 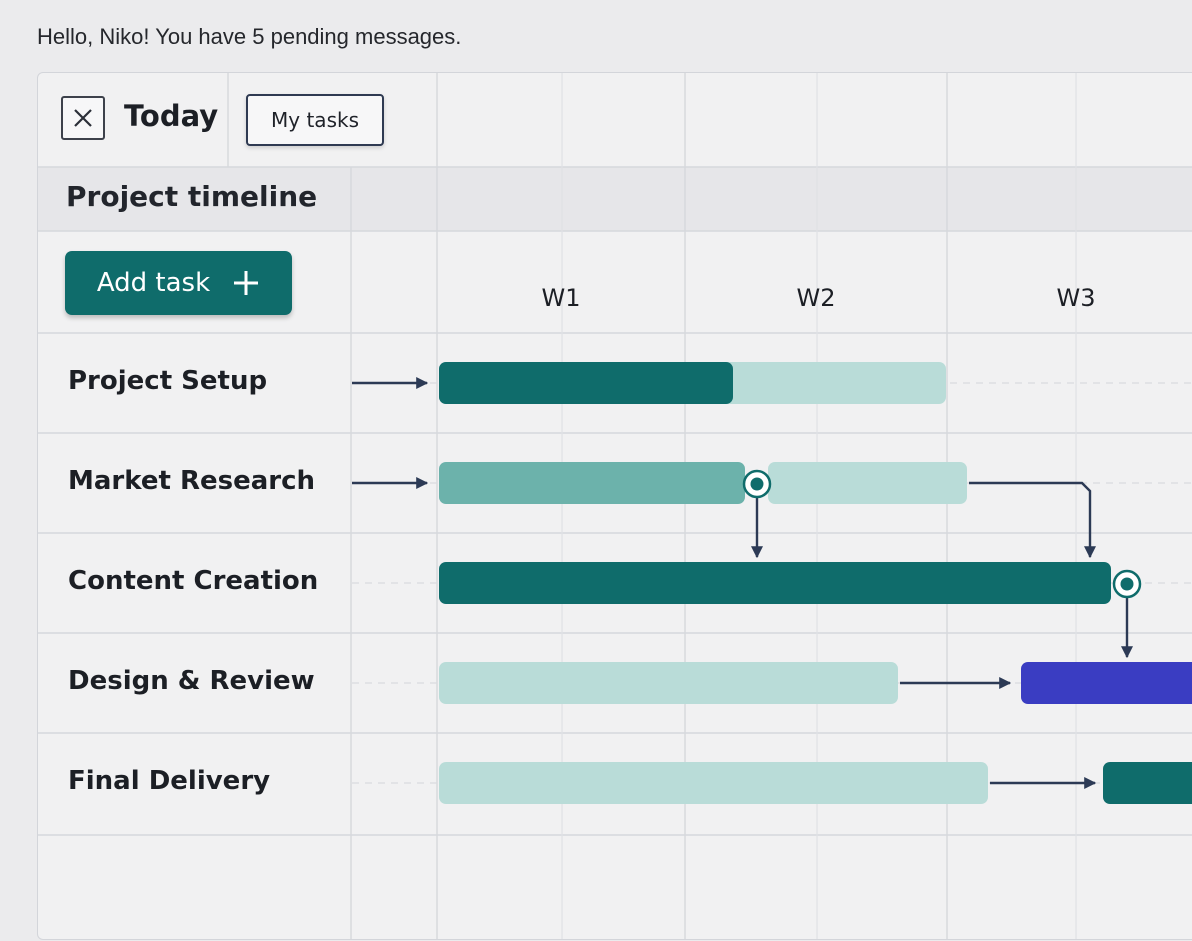 What do you see at coordinates (246, 283) in the screenshot?
I see `plus-icon` at bounding box center [246, 283].